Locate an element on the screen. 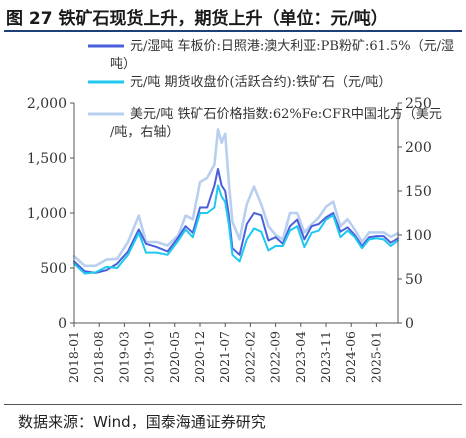 The width and height of the screenshot is (466, 438). chart-title: 图 27 铁矿石现货上升，期货上升（单位：元/吨） is located at coordinates (197, 19).